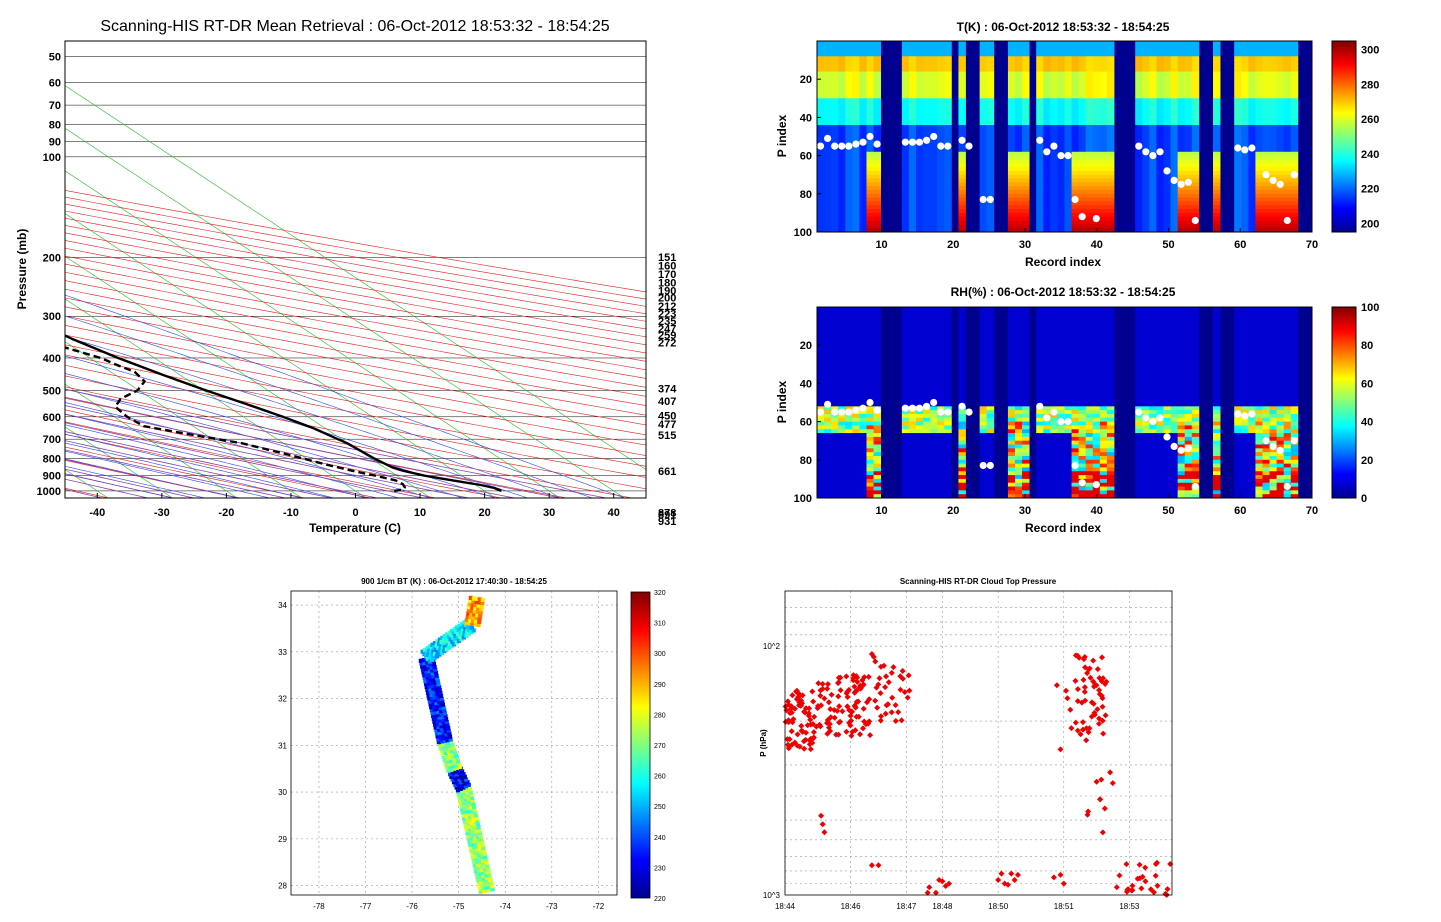 This screenshot has height=922, width=1441. What do you see at coordinates (283, 453) in the screenshot?
I see `skewt-dry-adiabat` at bounding box center [283, 453].